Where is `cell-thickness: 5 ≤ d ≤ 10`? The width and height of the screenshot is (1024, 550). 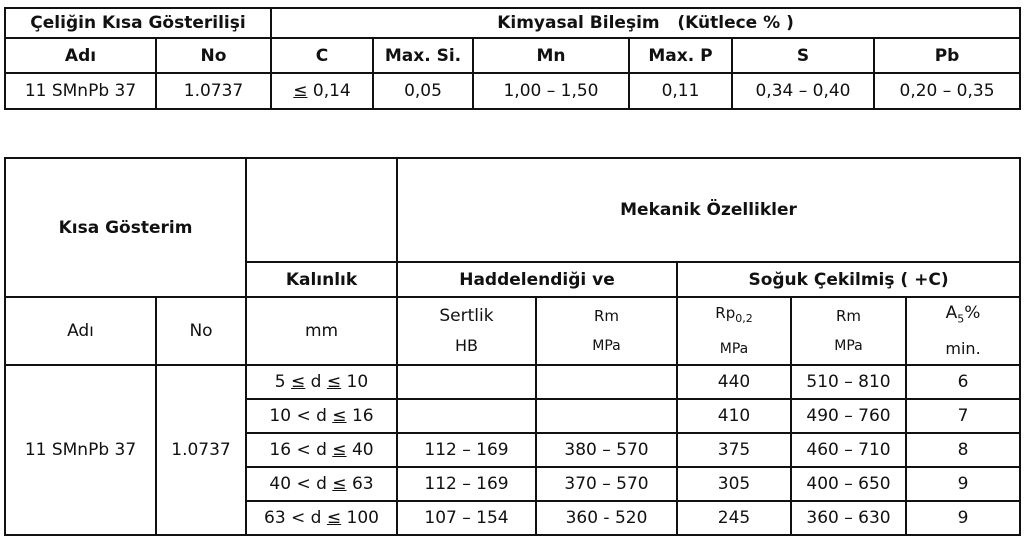
cell-thickness: 5 ≤ d ≤ 10 is located at coordinates (321, 382).